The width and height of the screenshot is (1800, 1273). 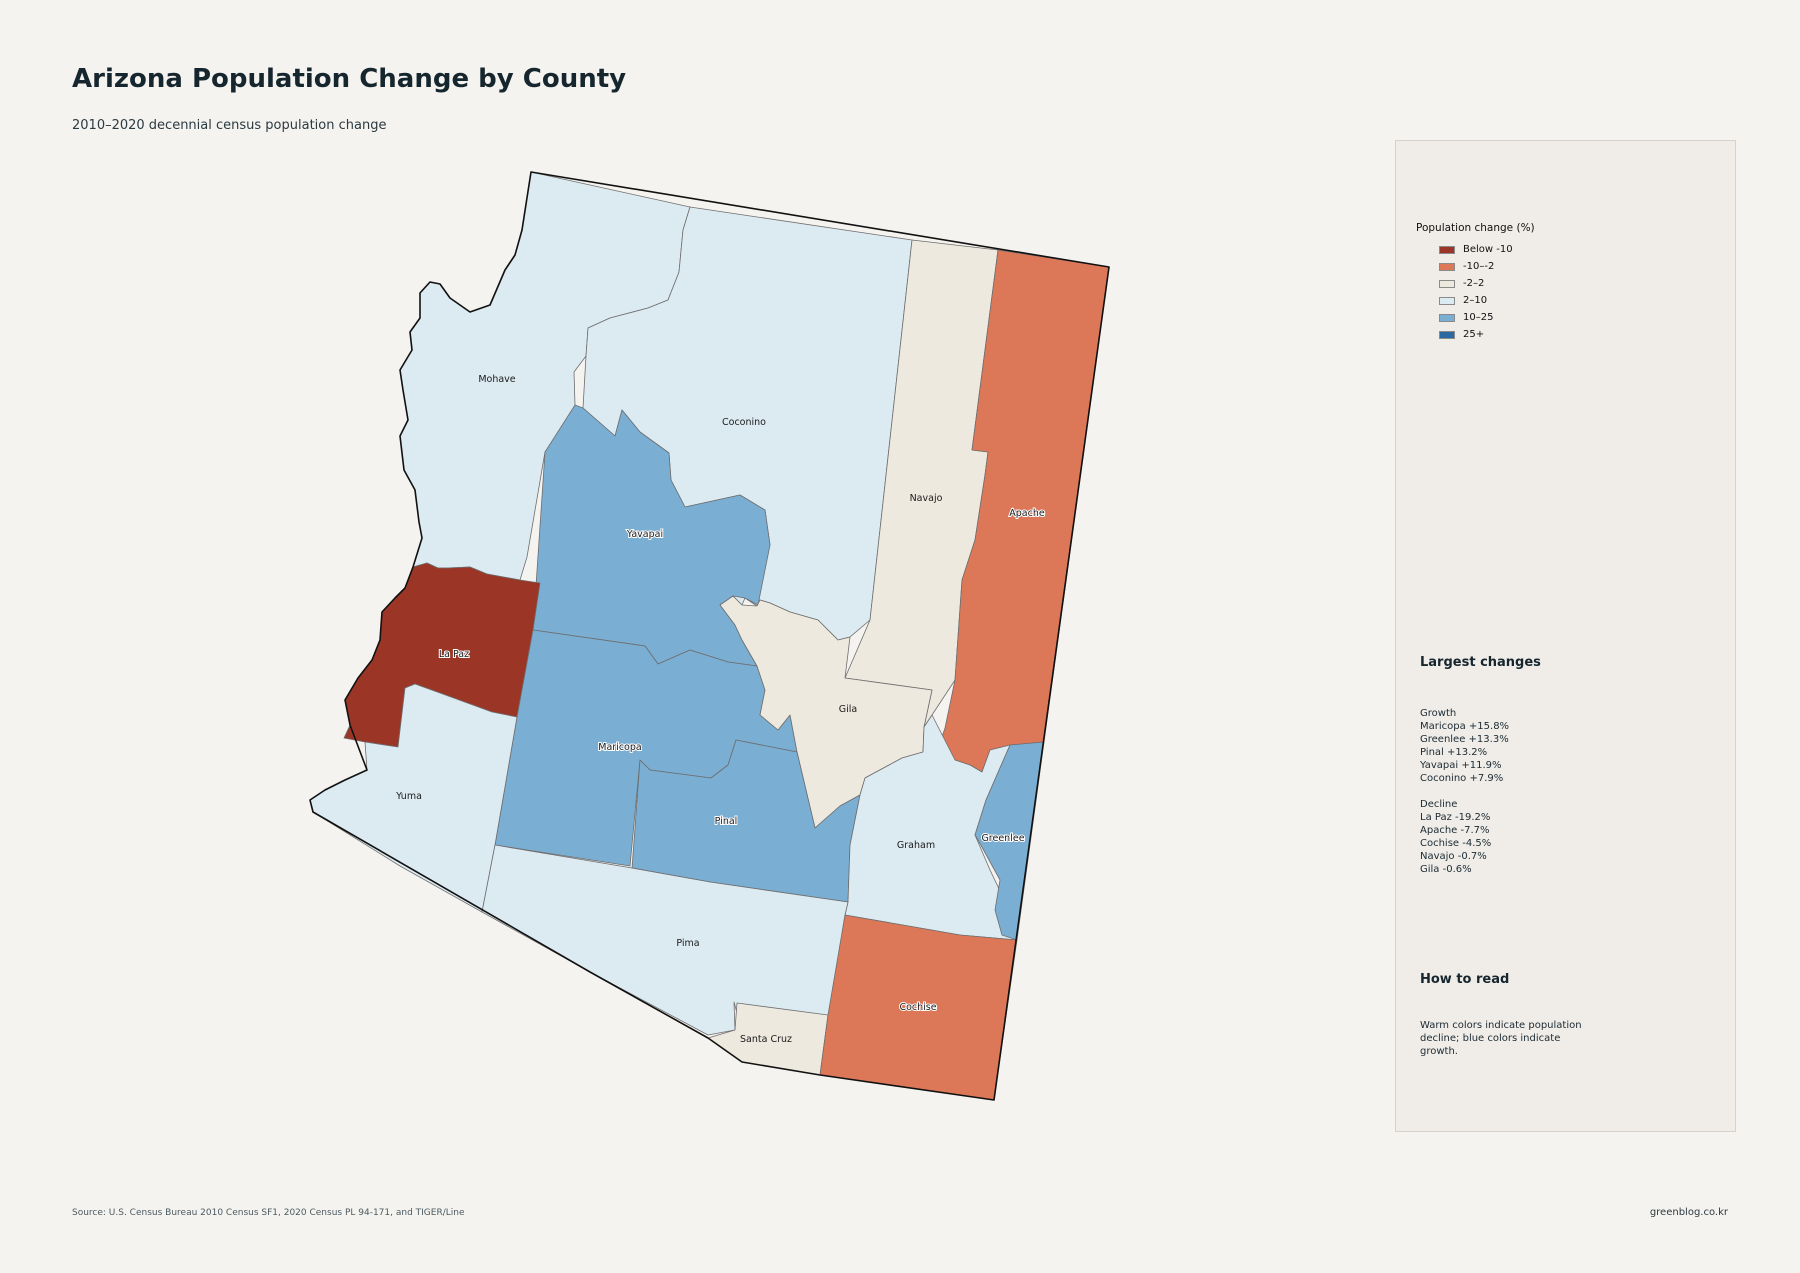 What do you see at coordinates (1688, 1212) in the screenshot?
I see `credit-link: greenblog.co.kr` at bounding box center [1688, 1212].